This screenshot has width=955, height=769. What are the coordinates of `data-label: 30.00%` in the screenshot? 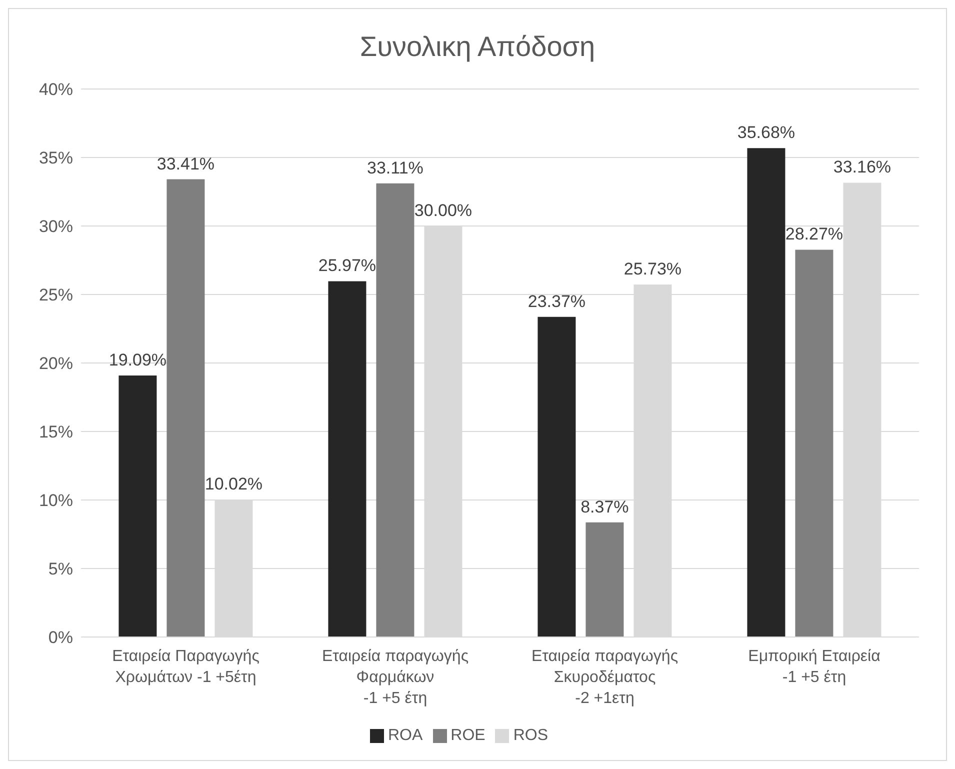 It's located at (443, 210).